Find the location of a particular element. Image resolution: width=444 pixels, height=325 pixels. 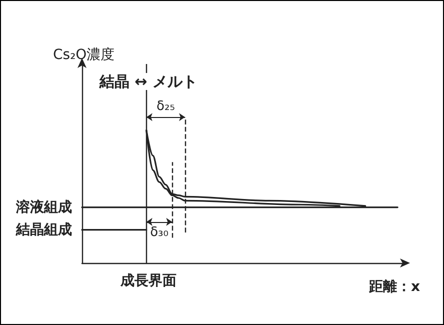

text: 結晶 ↔ メルト is located at coordinates (148, 81).